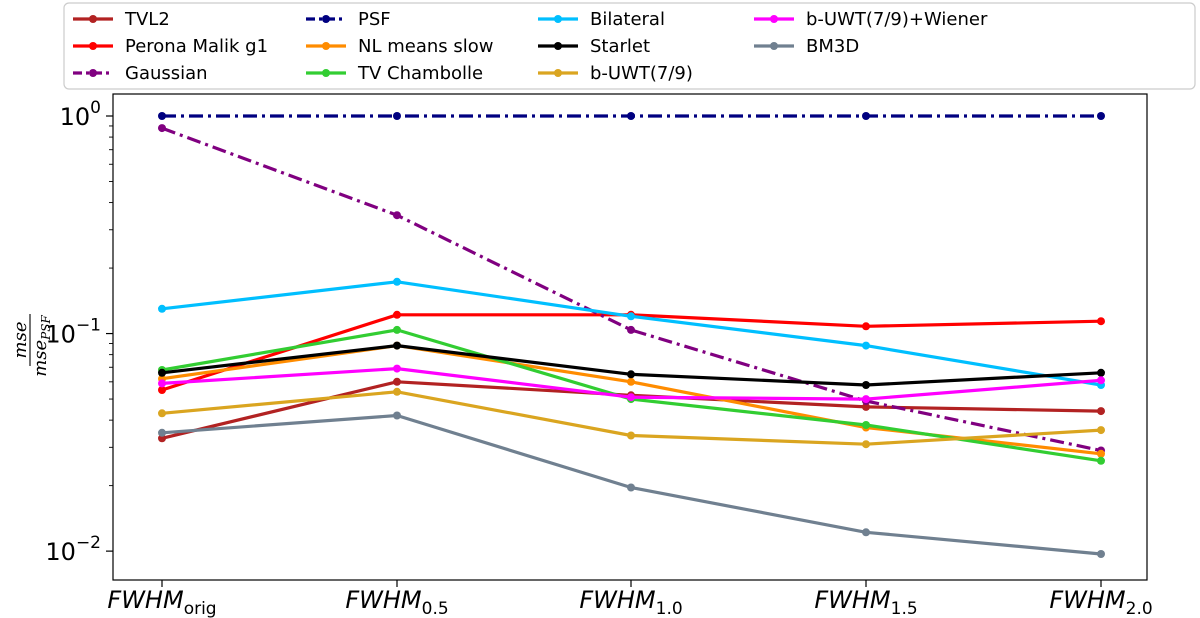 This screenshot has height=618, width=1200. Describe the element at coordinates (865, 602) in the screenshot. I see `x-tick-label: FWHM1.5` at that location.